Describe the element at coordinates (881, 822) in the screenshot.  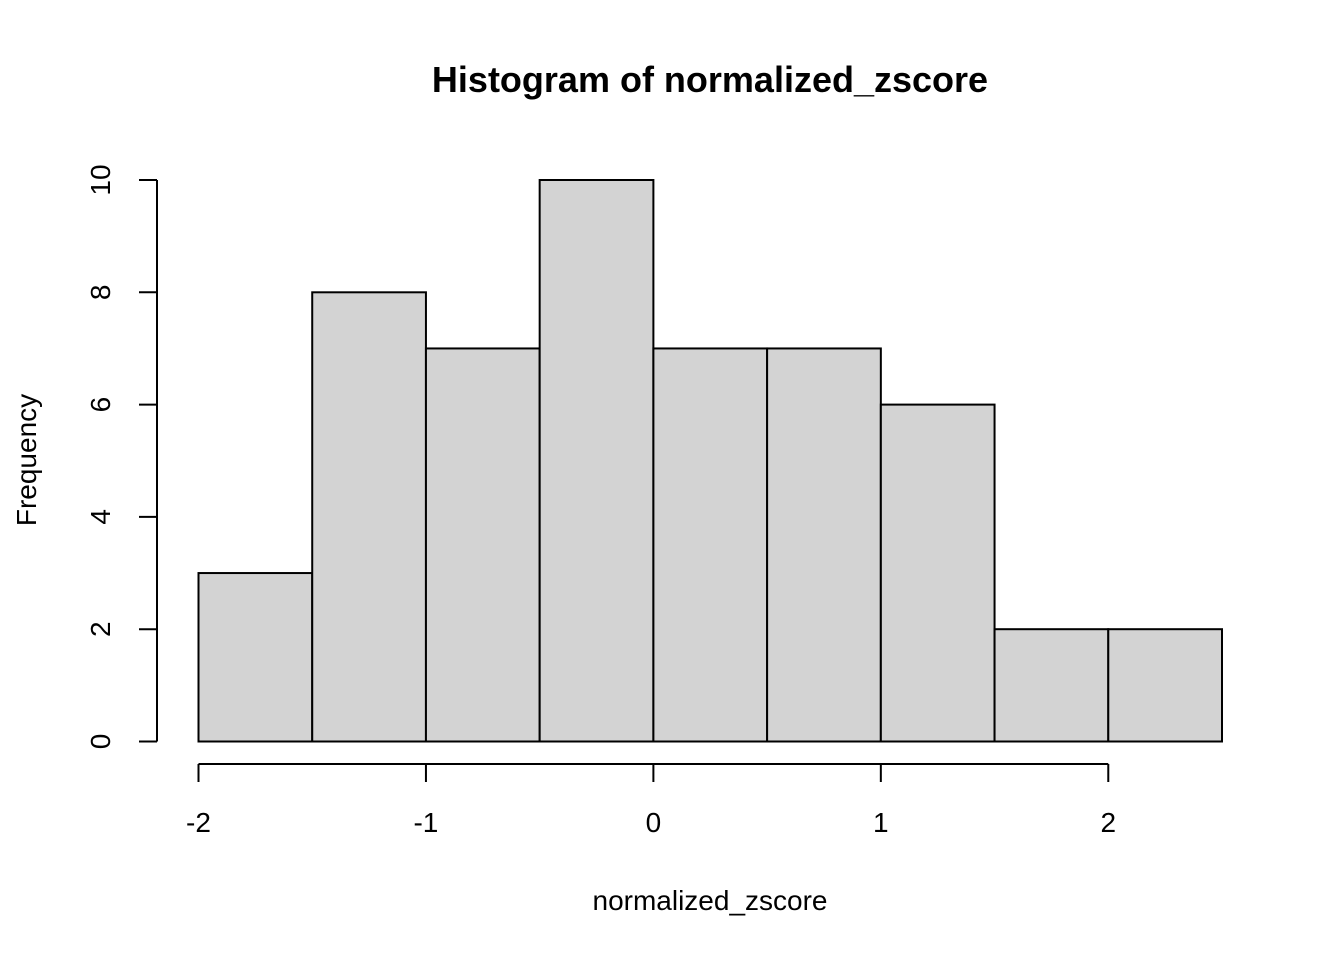
I see `x-tick-label-3: 1` at that location.